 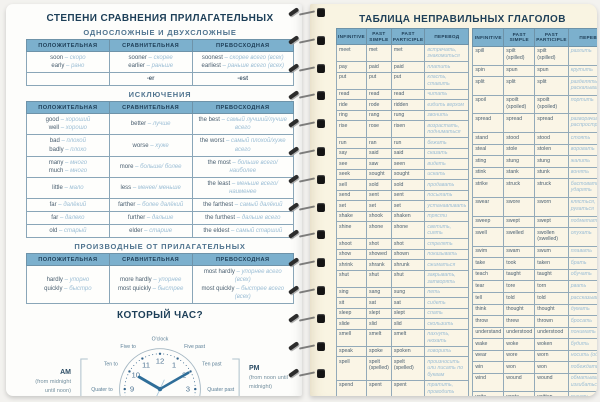 What do you see at coordinates (447, 195) in the screenshot?
I see `translation-cell: посылать` at bounding box center [447, 195].